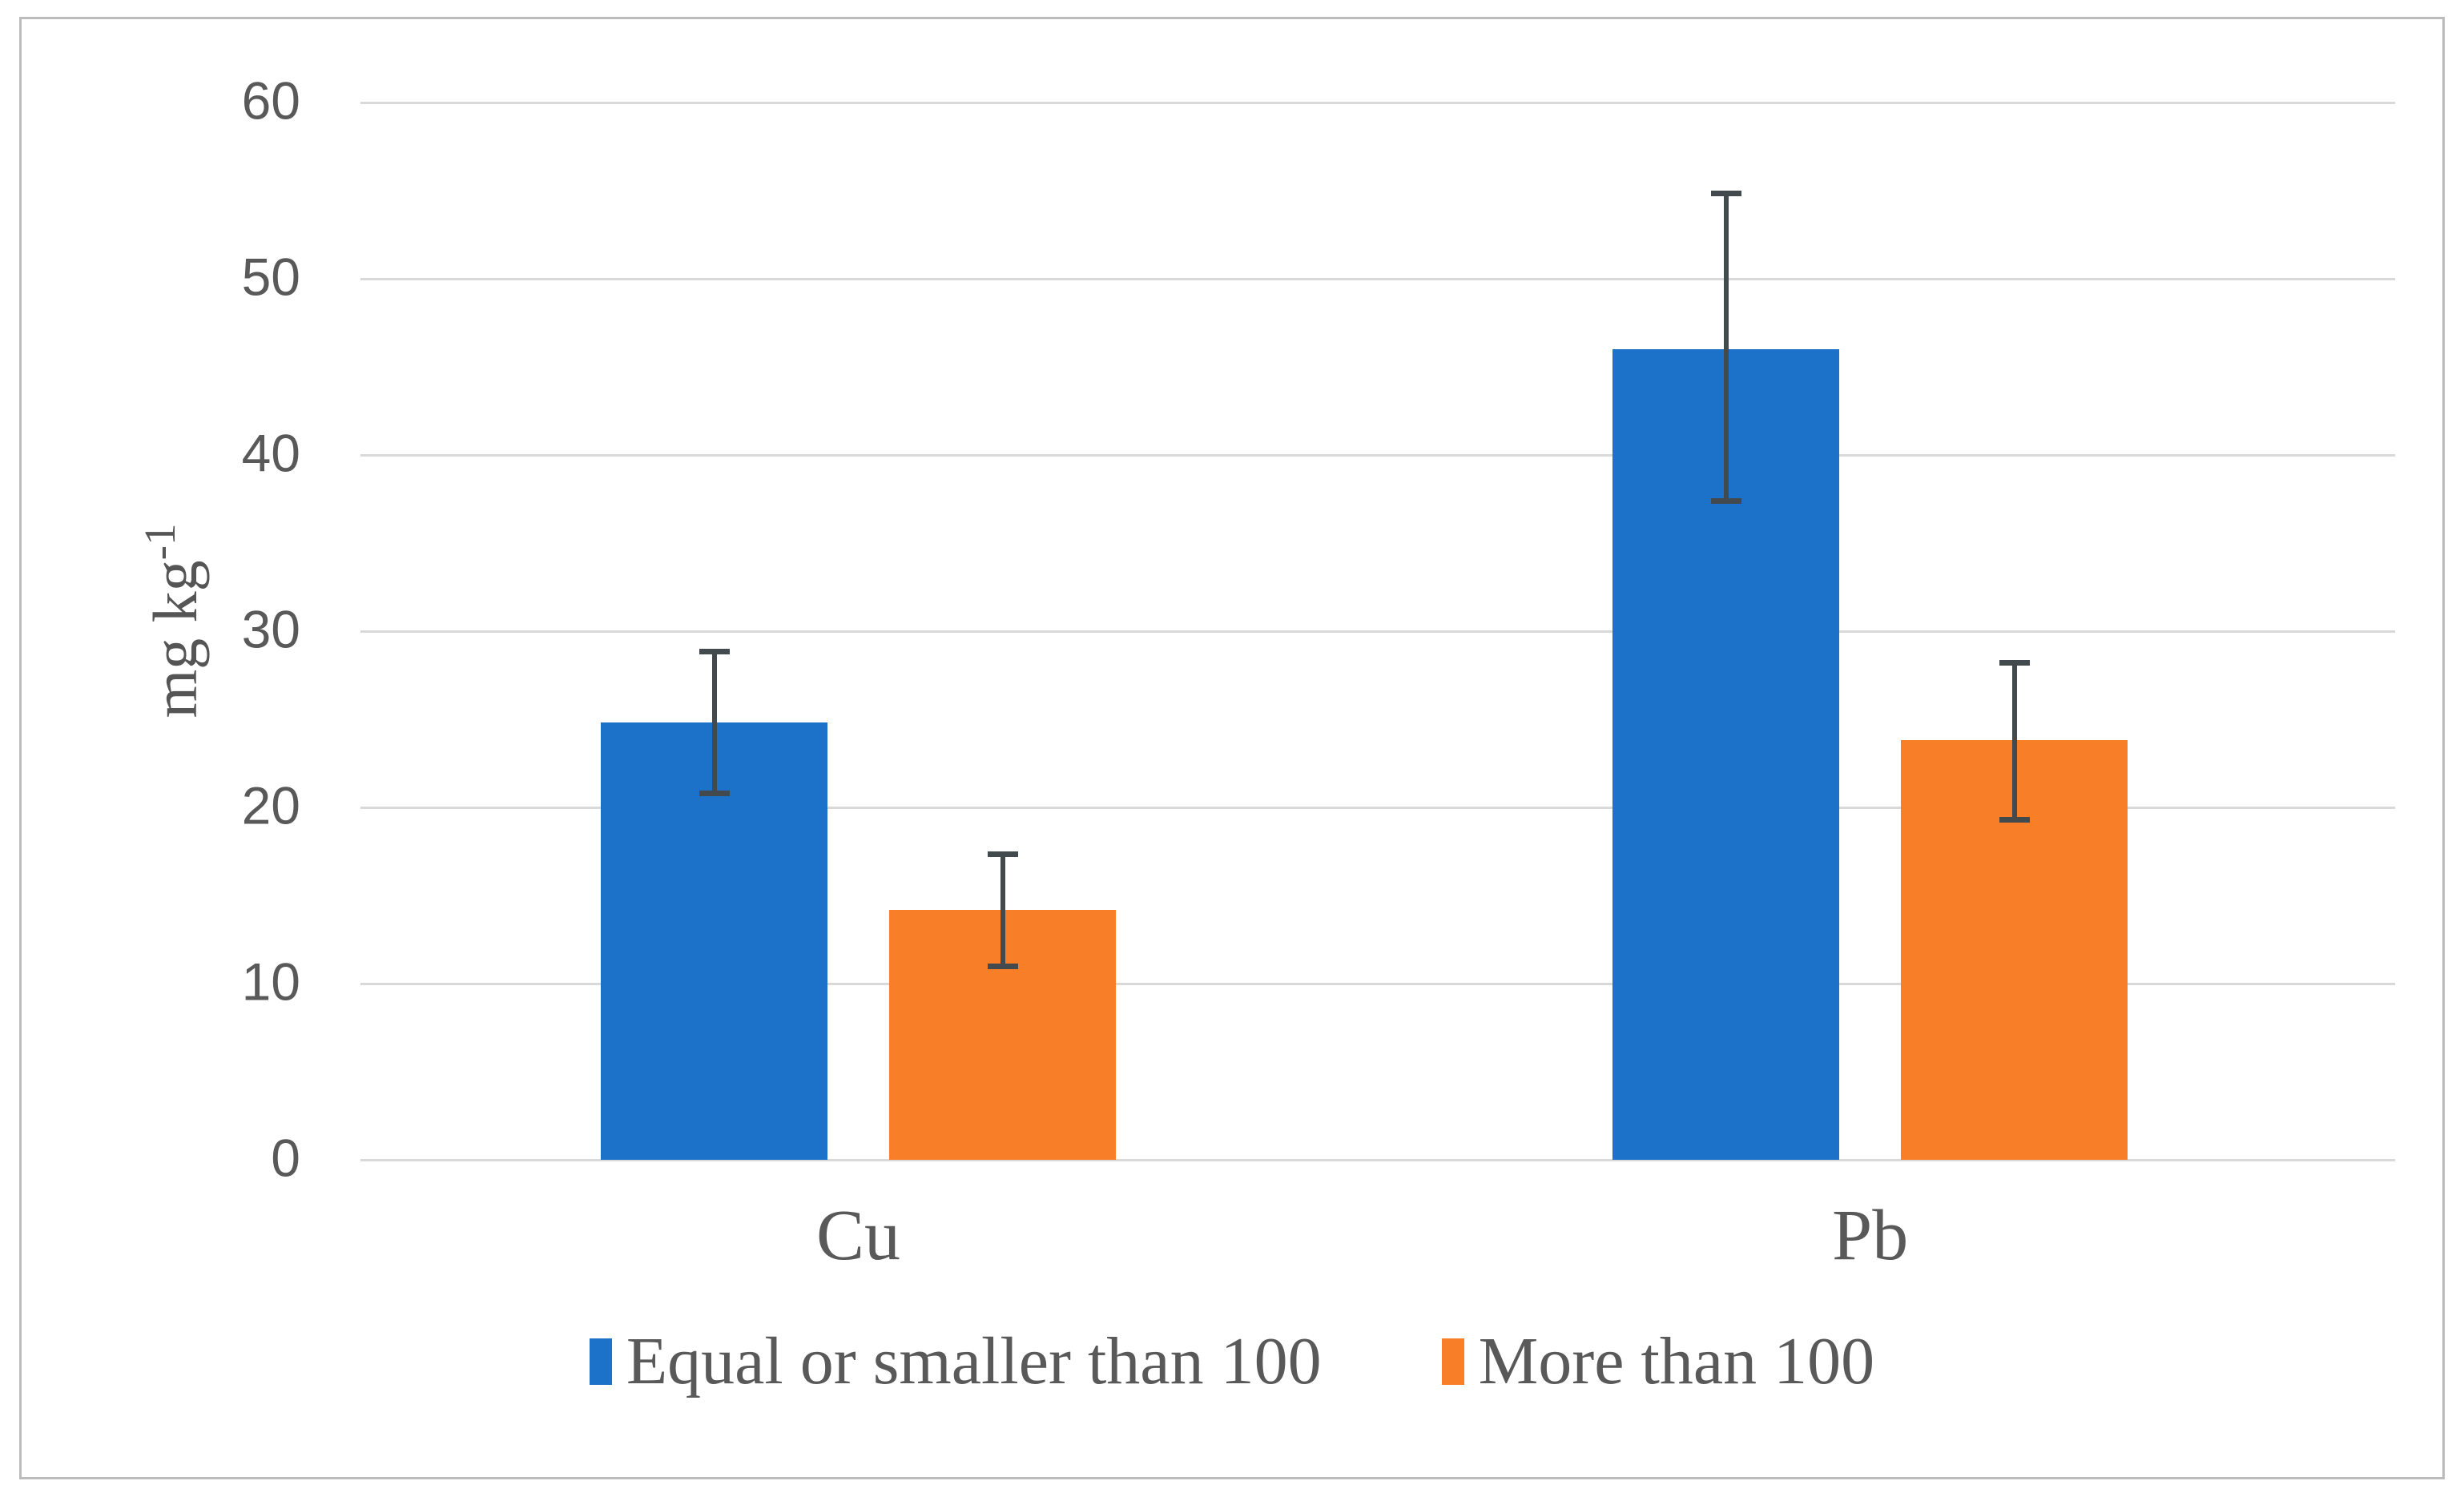 Image resolution: width=2464 pixels, height=1497 pixels. Describe the element at coordinates (1676, 1361) in the screenshot. I see `legend-label-more-than: More than 100` at that location.